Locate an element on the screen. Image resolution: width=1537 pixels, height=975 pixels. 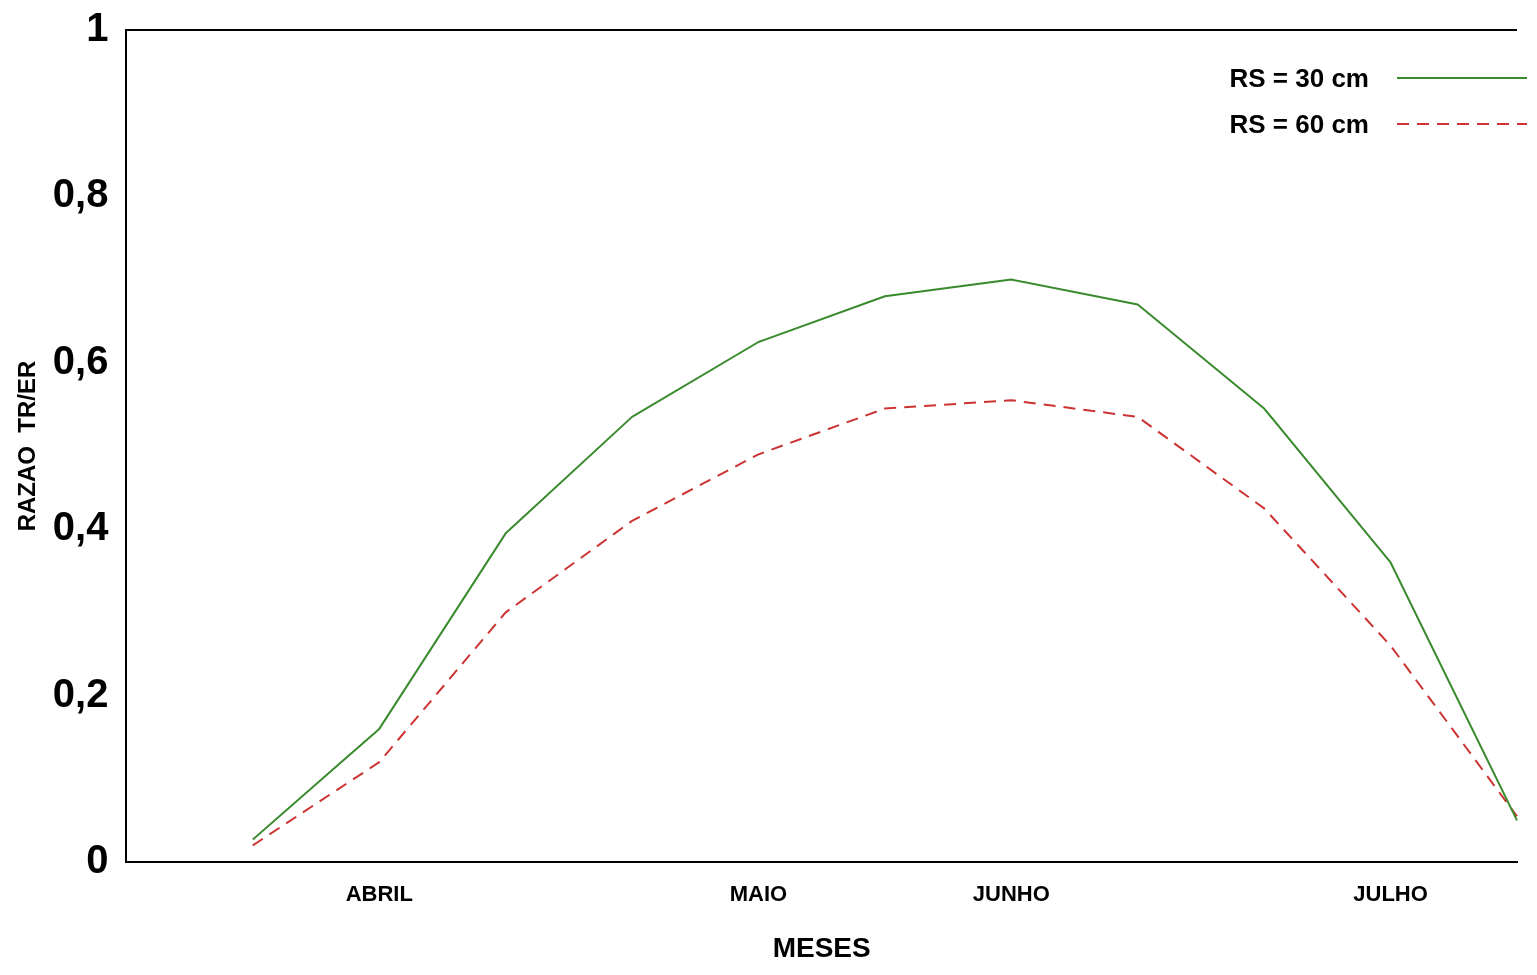
y-tick-label: 0,6 is located at coordinates (80, 359).